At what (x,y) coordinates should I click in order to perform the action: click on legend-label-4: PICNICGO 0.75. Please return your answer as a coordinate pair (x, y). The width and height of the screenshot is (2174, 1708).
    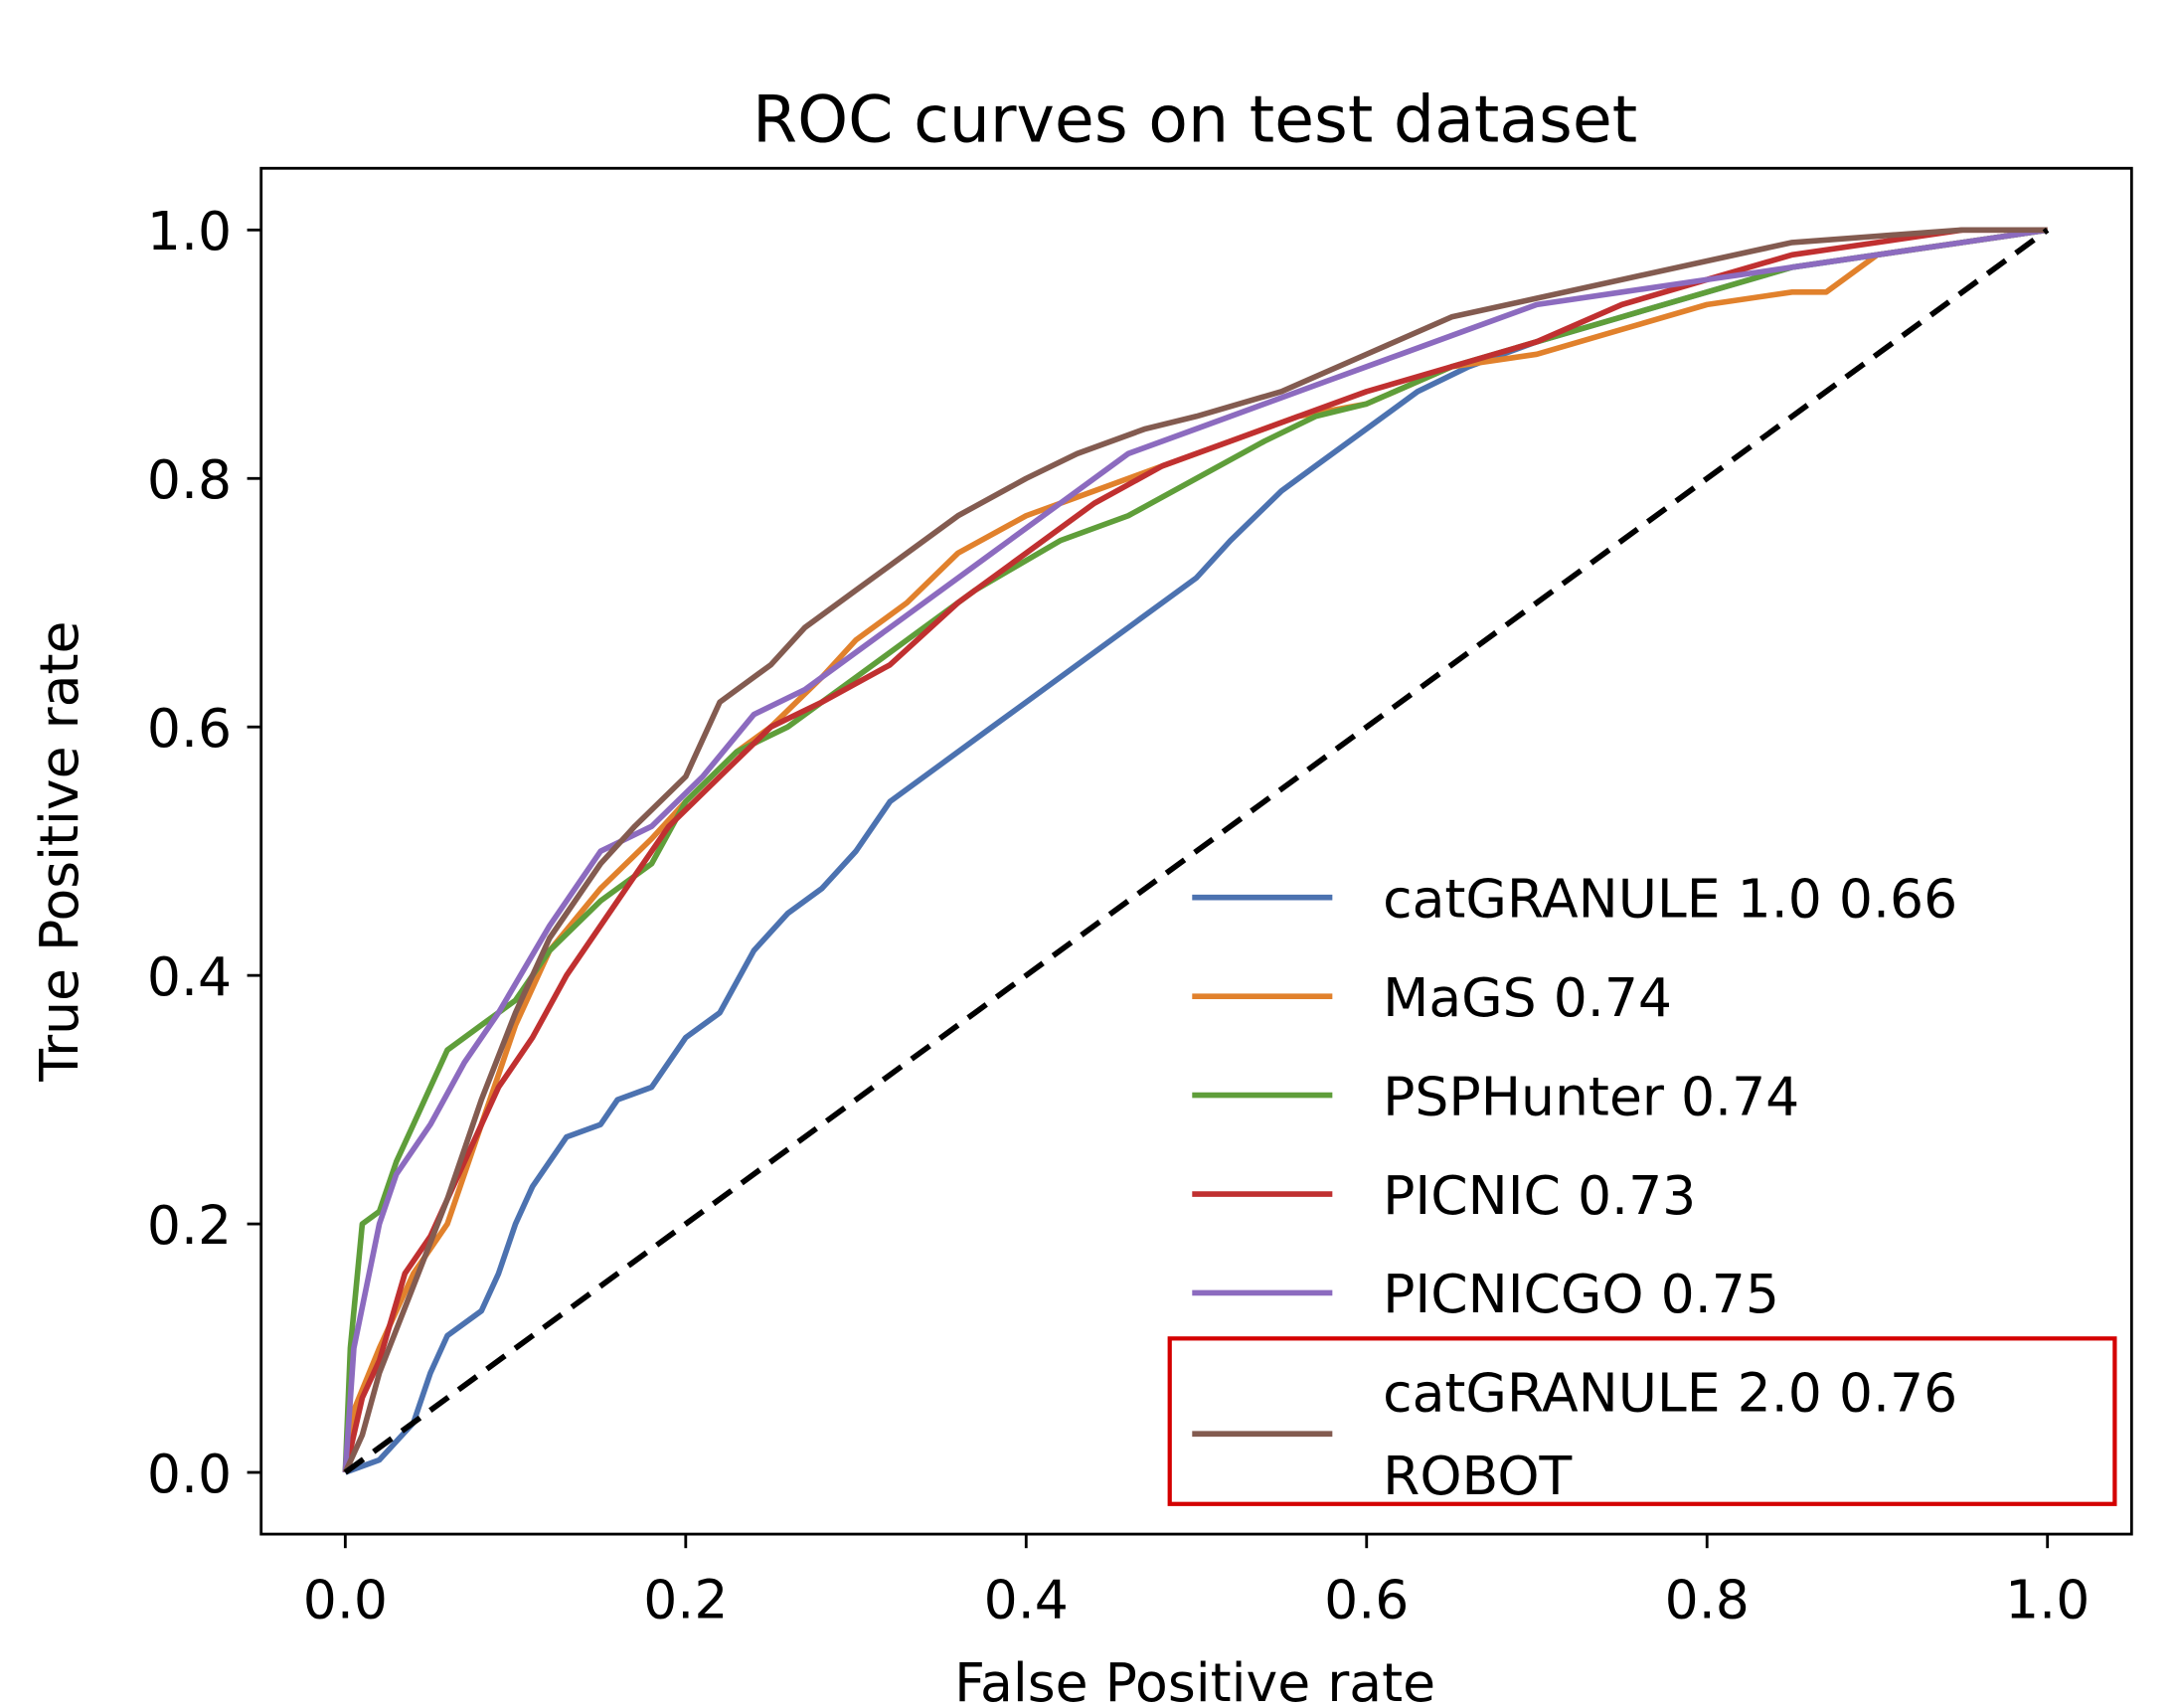
    Looking at the image, I should click on (1581, 1294).